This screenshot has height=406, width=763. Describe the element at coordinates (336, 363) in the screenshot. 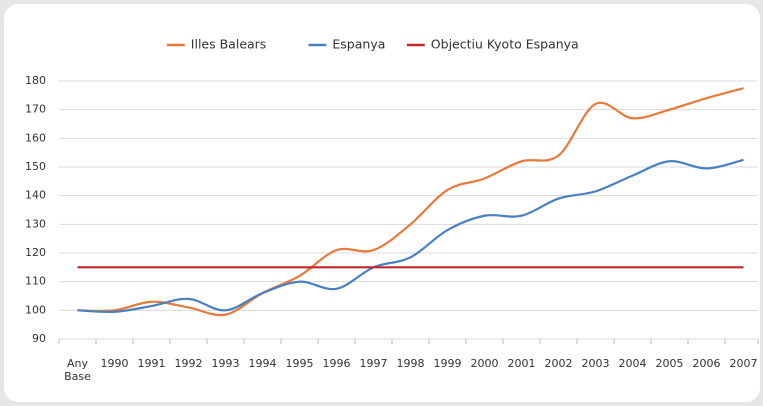

I see `x-tick-label: 1996` at that location.